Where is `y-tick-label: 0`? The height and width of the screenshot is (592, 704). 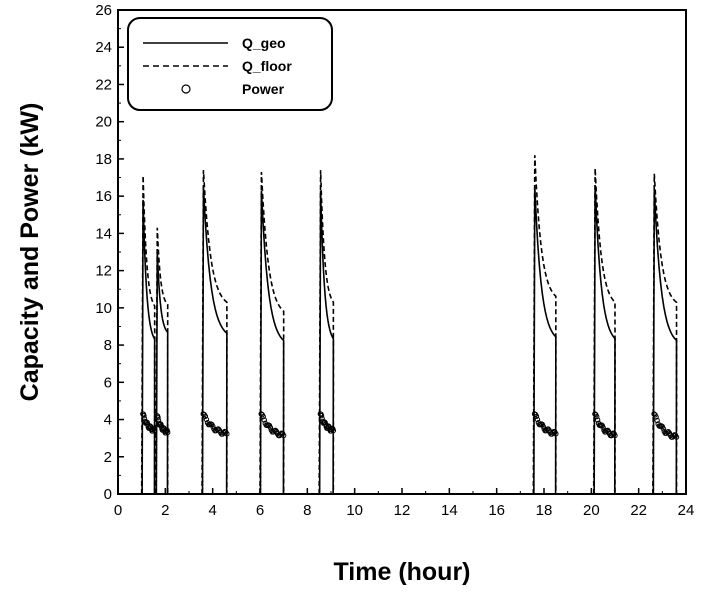 y-tick-label: 0 is located at coordinates (108, 494).